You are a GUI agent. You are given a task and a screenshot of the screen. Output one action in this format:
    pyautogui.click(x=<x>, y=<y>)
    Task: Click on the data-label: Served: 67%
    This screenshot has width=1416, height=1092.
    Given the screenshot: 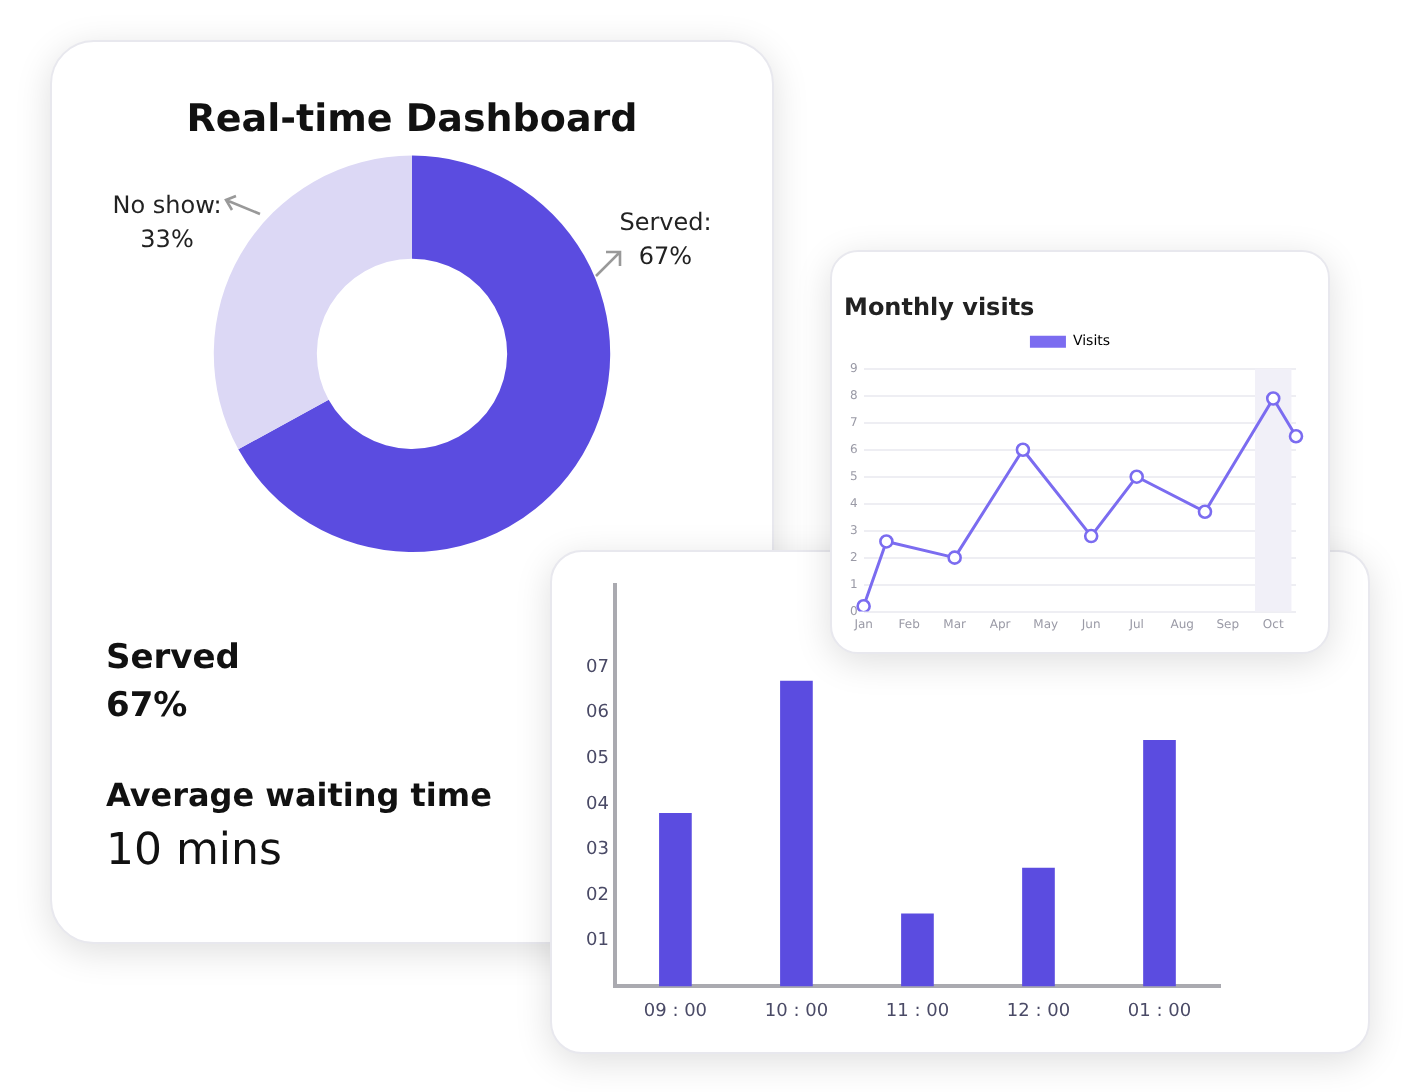 What is the action you would take?
    pyautogui.click(x=665, y=239)
    